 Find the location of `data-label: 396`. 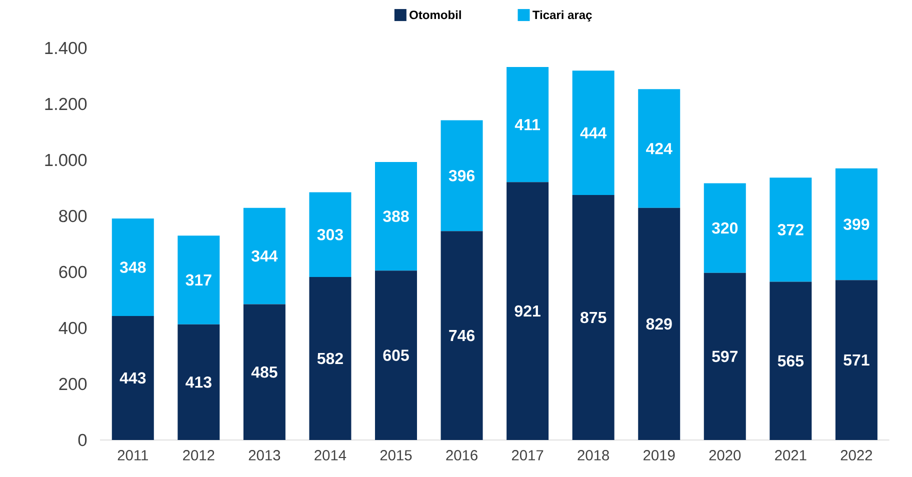

data-label: 396 is located at coordinates (461, 176).